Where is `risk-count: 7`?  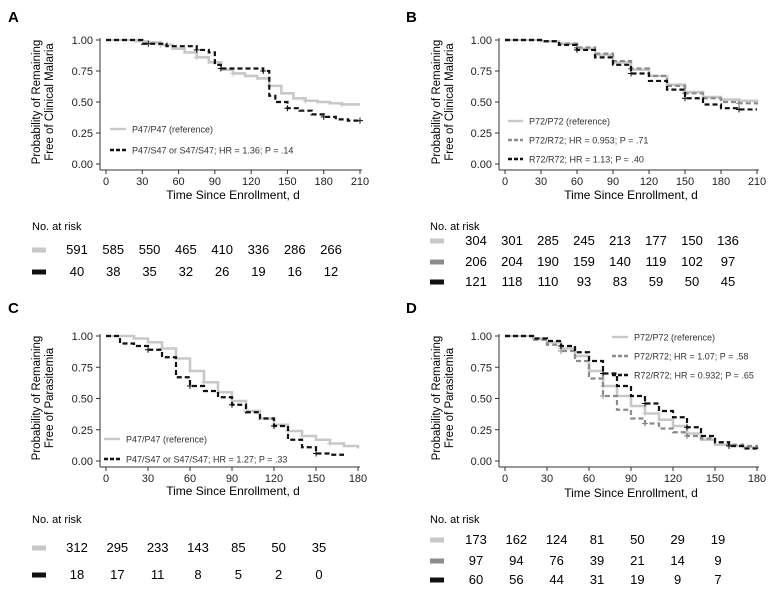
risk-count: 7 is located at coordinates (717, 579).